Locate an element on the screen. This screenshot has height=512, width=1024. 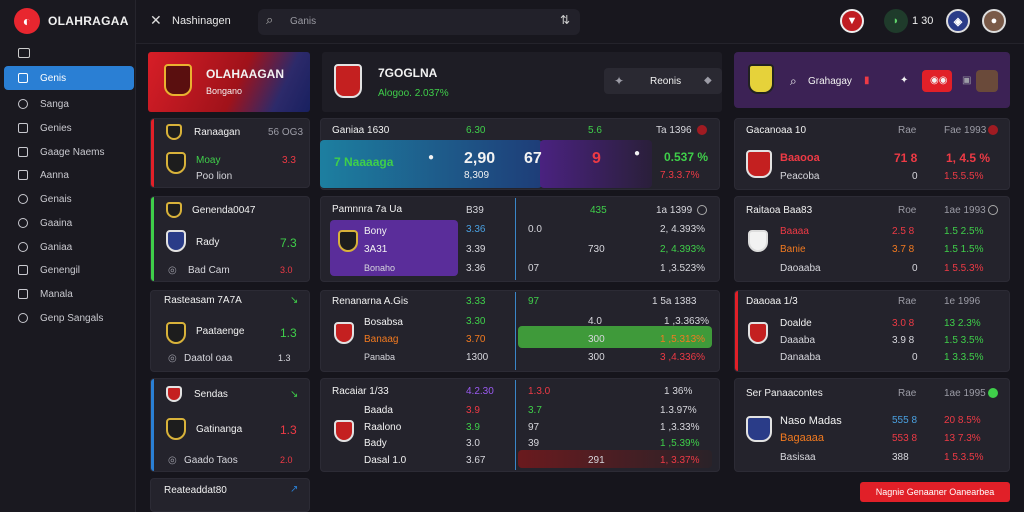
score-secondary: 3.0 is located at coordinates (286, 270).